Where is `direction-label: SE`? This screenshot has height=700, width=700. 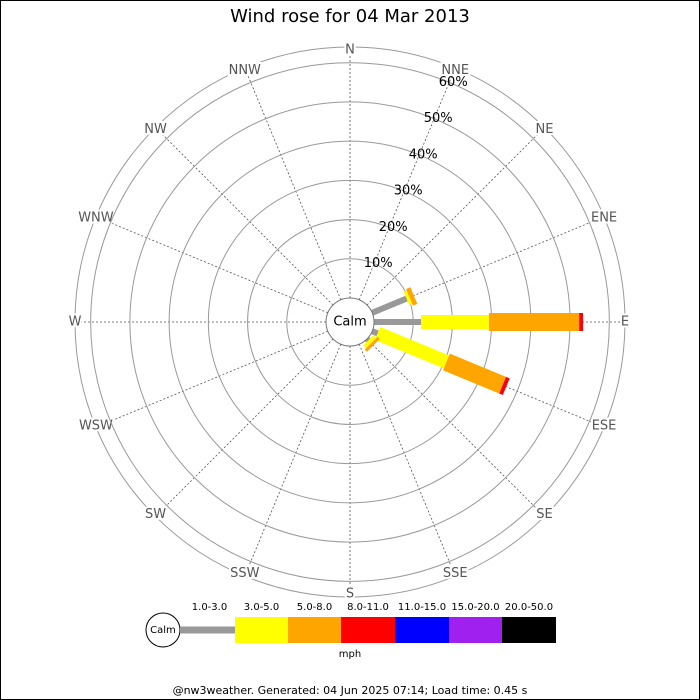 direction-label: SE is located at coordinates (544, 514).